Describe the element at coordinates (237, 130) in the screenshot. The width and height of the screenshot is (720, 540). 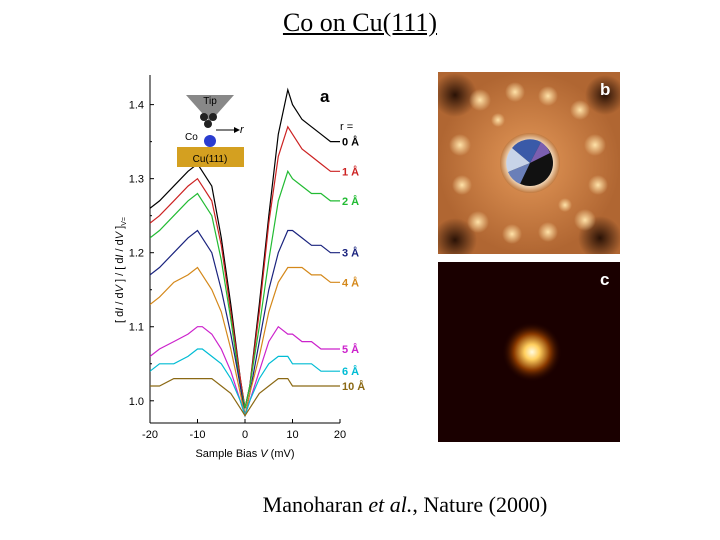
I see `r-arrow-head` at that location.